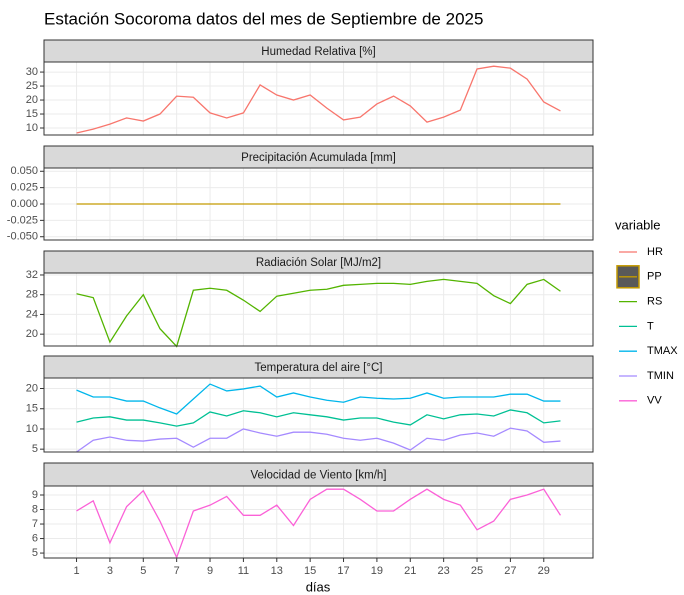 The height and width of the screenshot is (595, 684). I want to click on y-tick-label: 24, so click(32, 314).